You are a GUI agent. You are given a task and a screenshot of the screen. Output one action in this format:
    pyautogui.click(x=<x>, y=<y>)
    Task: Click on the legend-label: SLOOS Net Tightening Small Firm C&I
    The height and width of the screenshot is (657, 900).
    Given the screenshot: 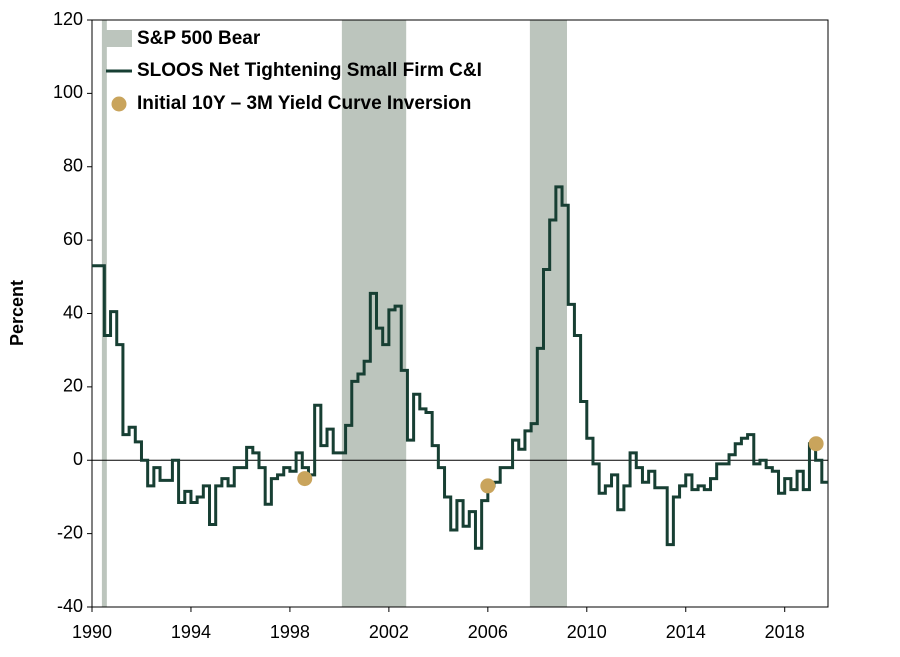 What is the action you would take?
    pyautogui.click(x=309, y=70)
    